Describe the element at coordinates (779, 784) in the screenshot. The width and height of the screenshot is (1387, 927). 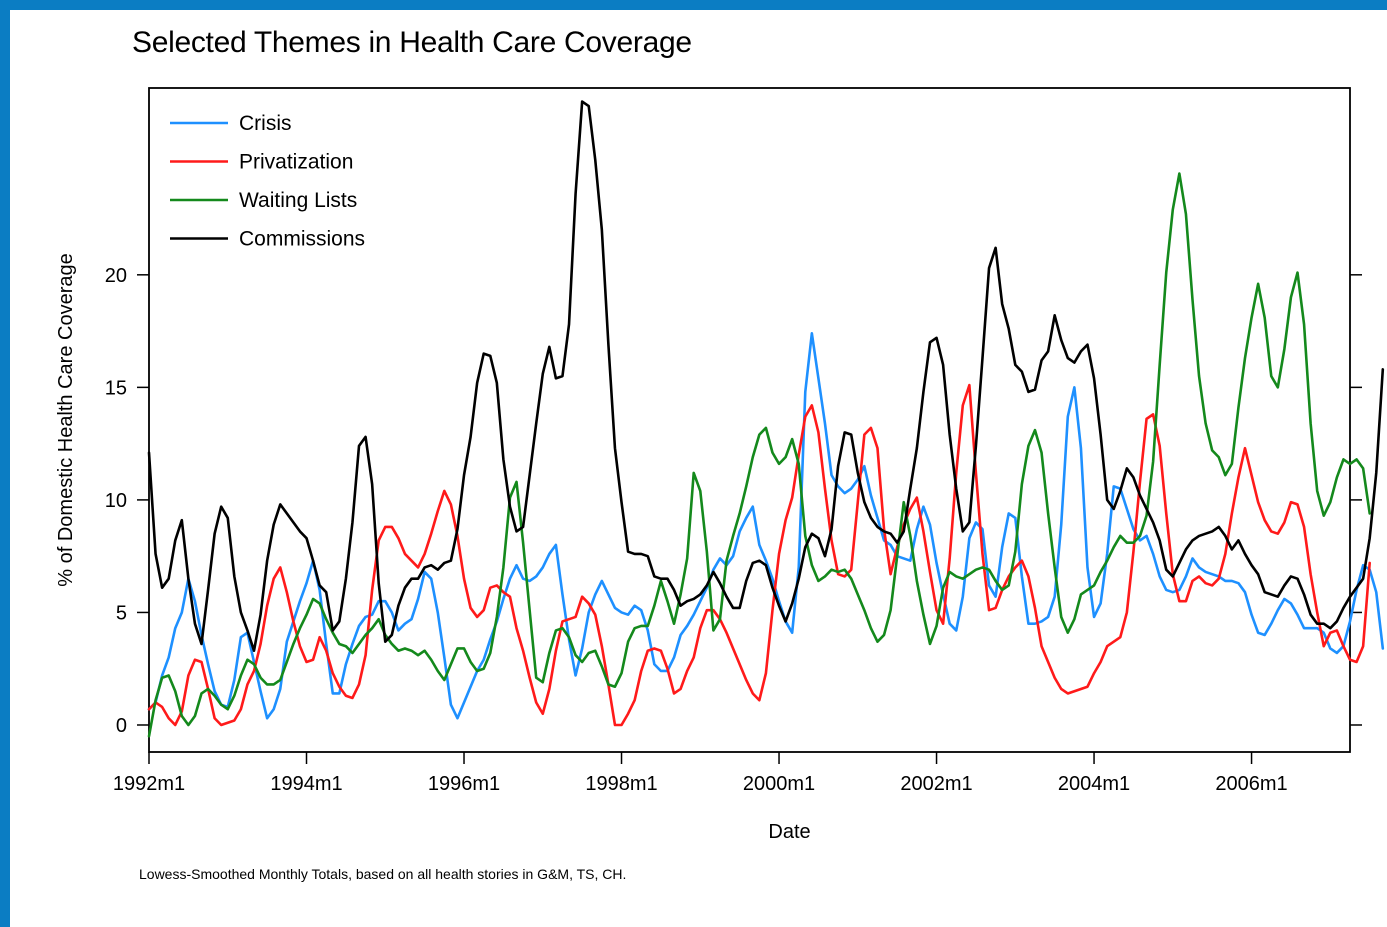
I see `x-tick-label: 2000m1` at that location.